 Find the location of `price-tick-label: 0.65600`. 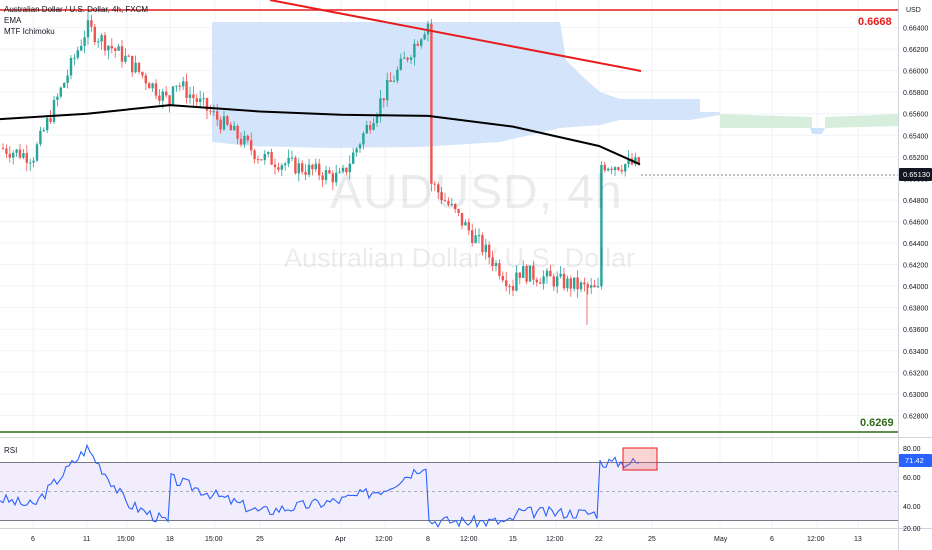

price-tick-label: 0.65600 is located at coordinates (915, 115).